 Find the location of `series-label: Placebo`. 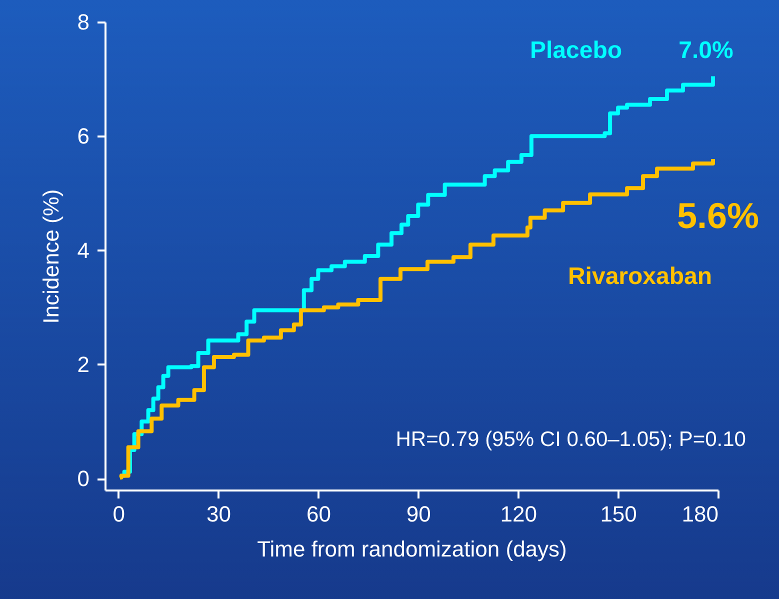

series-label: Placebo is located at coordinates (576, 50).